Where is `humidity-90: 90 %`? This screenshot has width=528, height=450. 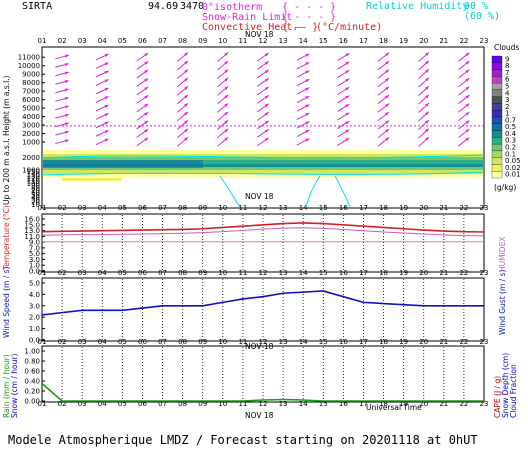 humidity-90: 90 % is located at coordinates (476, 6).